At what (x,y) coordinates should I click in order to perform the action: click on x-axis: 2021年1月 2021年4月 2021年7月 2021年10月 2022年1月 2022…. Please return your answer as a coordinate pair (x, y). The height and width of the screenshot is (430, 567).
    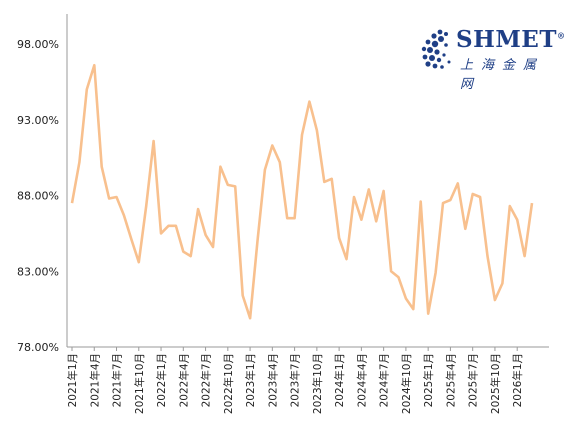
    Looking at the image, I should click on (295, 380).